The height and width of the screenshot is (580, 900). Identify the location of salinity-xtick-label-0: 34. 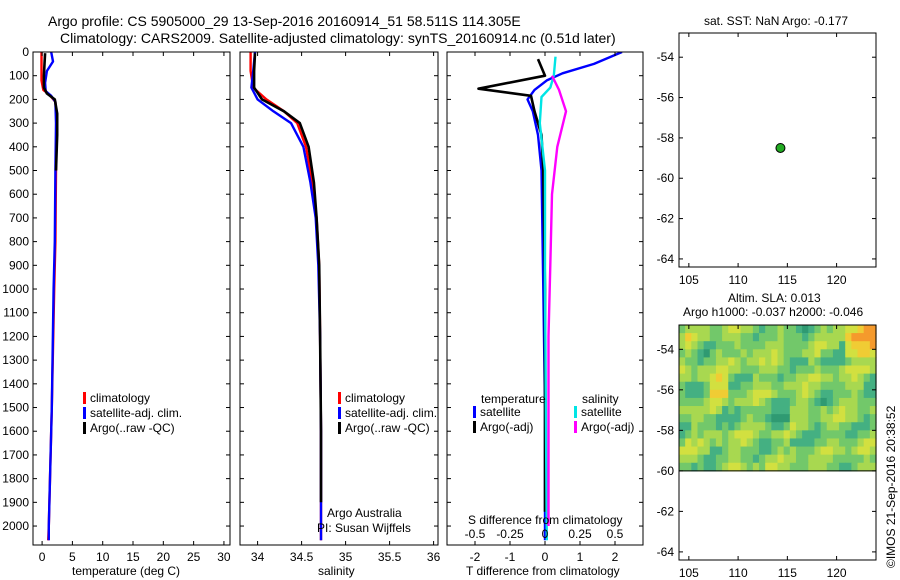
(258, 557).